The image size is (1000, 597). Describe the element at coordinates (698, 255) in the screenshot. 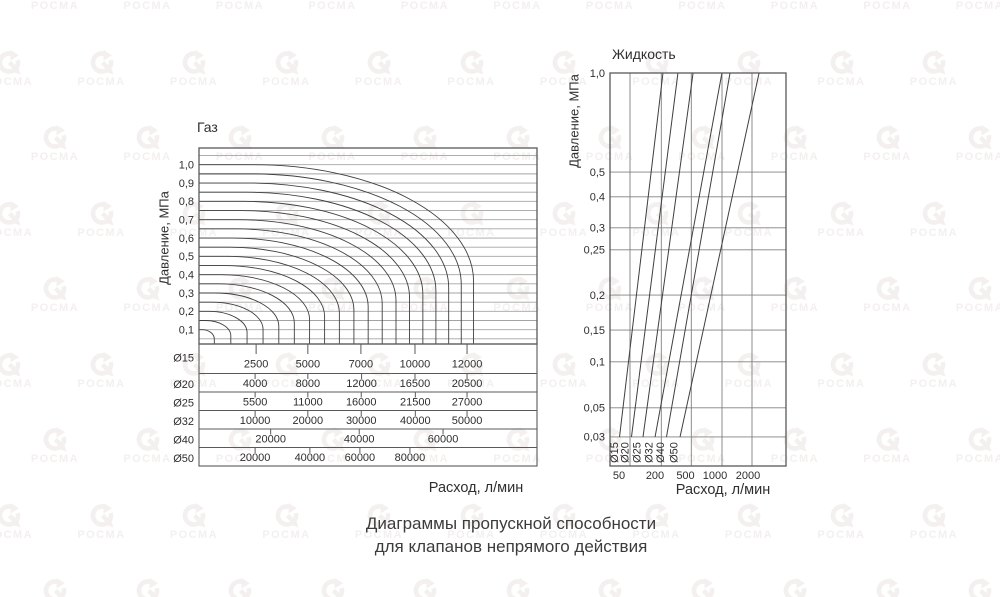

I see `liquid-diameter-line` at that location.